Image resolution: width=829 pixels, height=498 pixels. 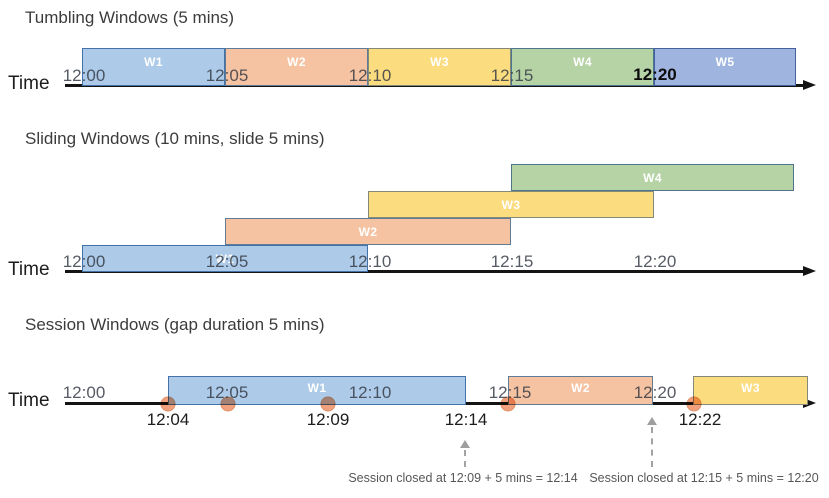 What do you see at coordinates (175, 324) in the screenshot?
I see `section-title-session: Session Windows (gap duration 5 mins)` at bounding box center [175, 324].